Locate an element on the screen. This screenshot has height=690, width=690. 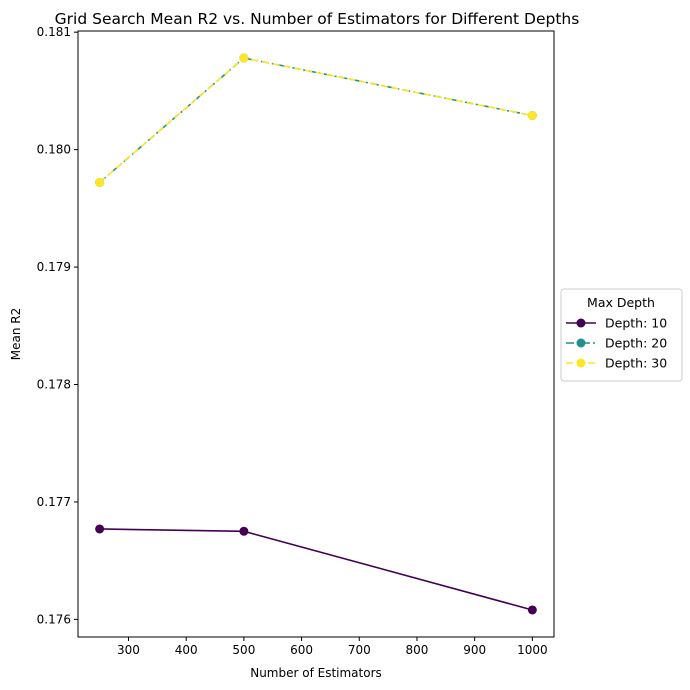
y-tick-label: 0.179 is located at coordinates (54, 267).